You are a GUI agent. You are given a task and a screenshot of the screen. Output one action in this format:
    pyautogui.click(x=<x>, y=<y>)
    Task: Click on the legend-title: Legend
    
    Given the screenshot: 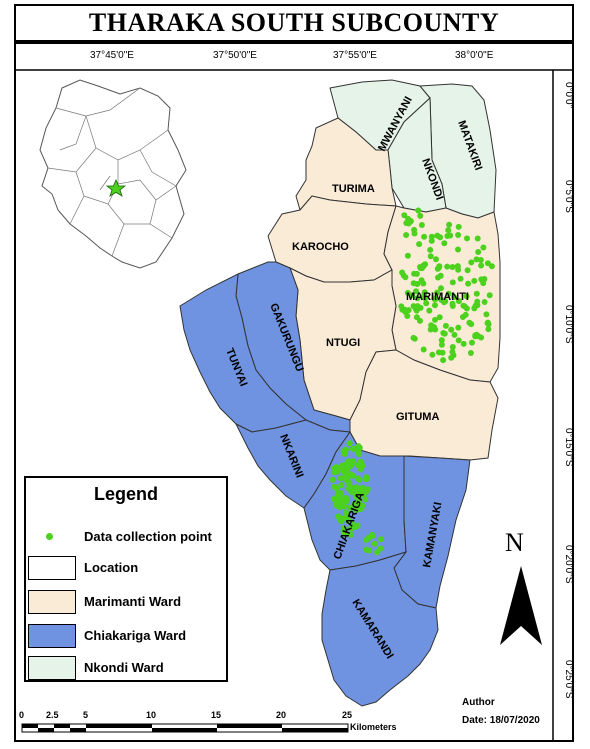 What is the action you would take?
    pyautogui.click(x=125, y=494)
    